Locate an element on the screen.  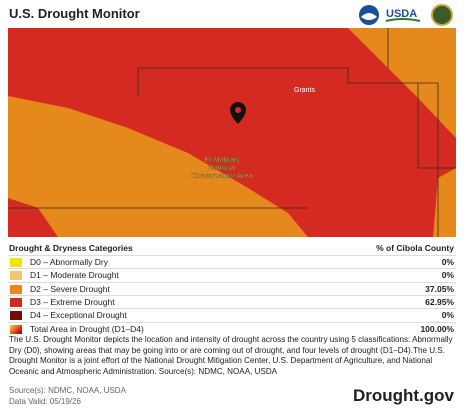
legend-row: Total Area in Drought (D1–D4) 100.00% is located at coordinates (232, 328).